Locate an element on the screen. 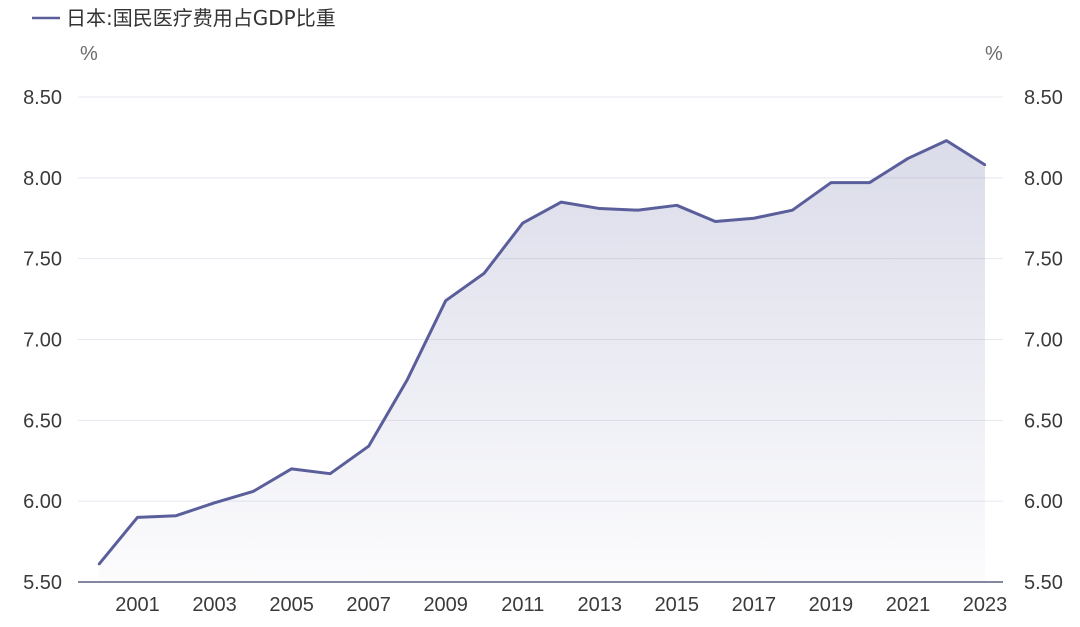 Image resolution: width=1080 pixels, height=627 pixels. x-tick-label: 2005 is located at coordinates (291, 605).